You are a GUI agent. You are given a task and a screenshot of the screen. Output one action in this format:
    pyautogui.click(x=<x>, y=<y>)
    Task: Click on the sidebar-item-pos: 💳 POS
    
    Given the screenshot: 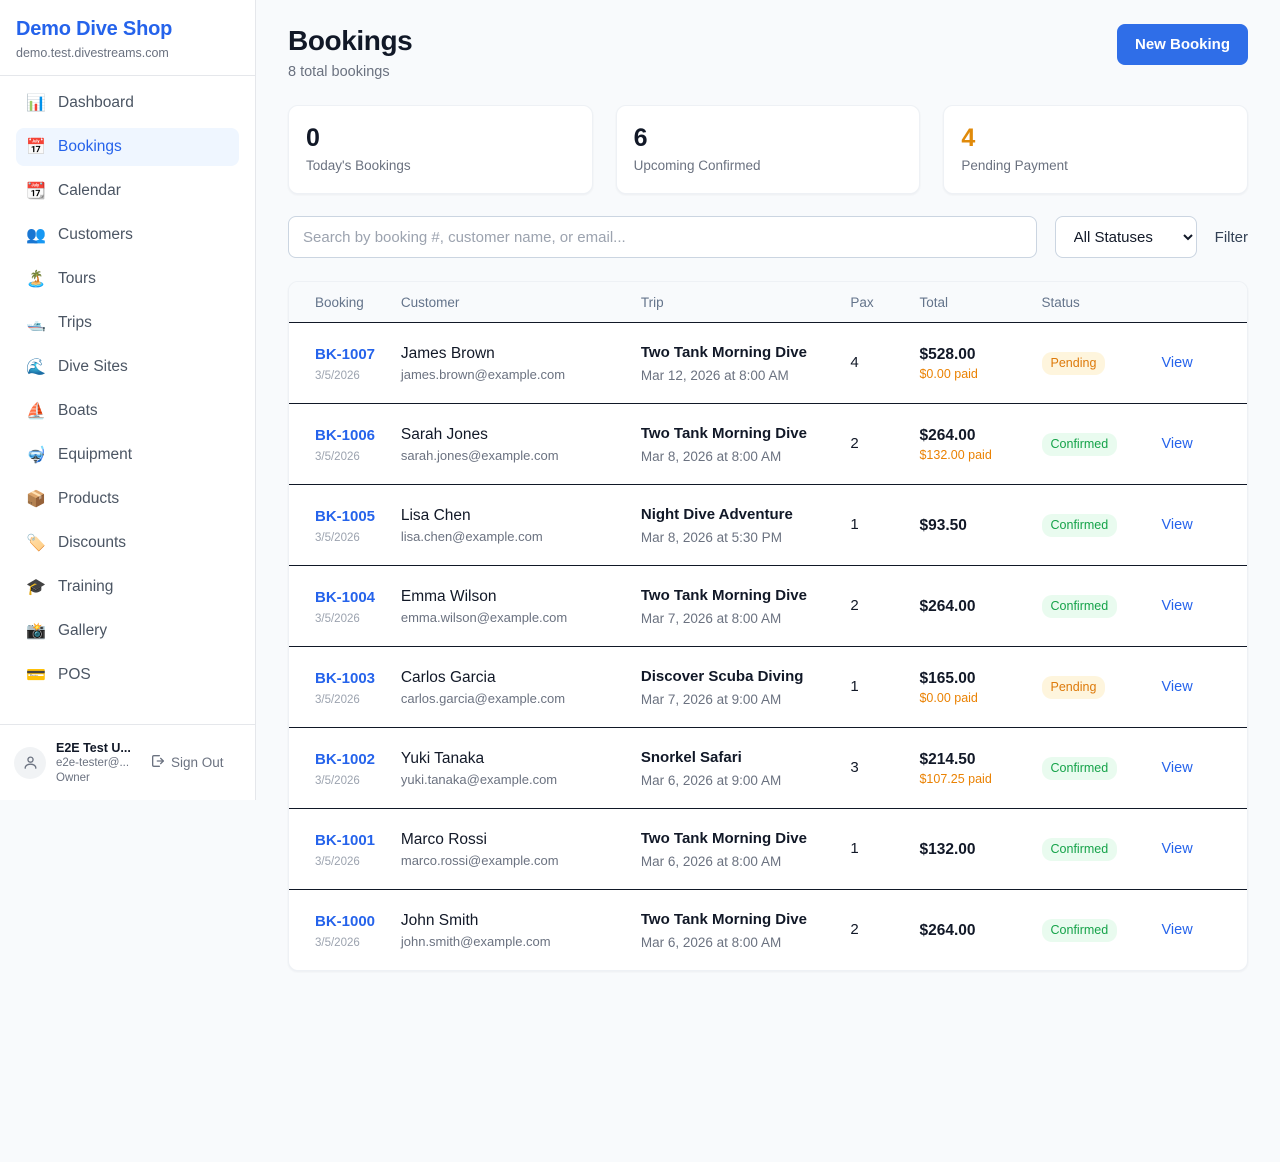 What is the action you would take?
    pyautogui.click(x=127, y=675)
    